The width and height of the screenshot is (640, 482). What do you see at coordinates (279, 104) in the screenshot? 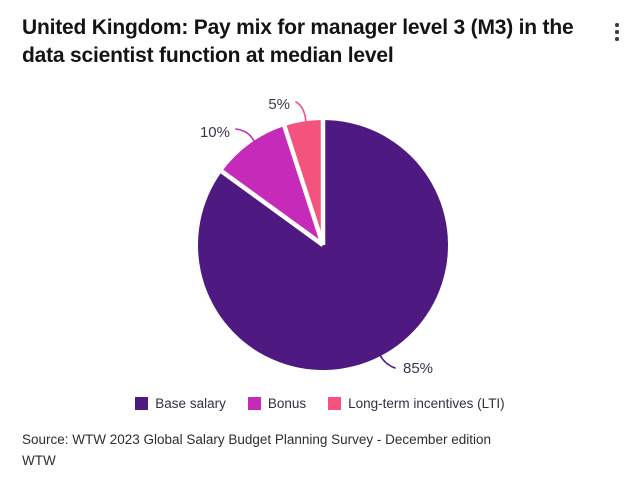
I see `slice-label-lti: 5%` at bounding box center [279, 104].